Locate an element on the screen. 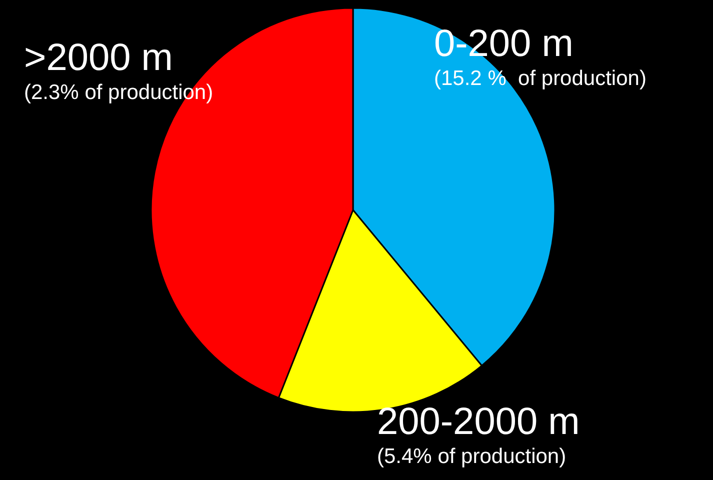 This screenshot has width=713, height=480. text: (5.4% of production) is located at coordinates (472, 457).